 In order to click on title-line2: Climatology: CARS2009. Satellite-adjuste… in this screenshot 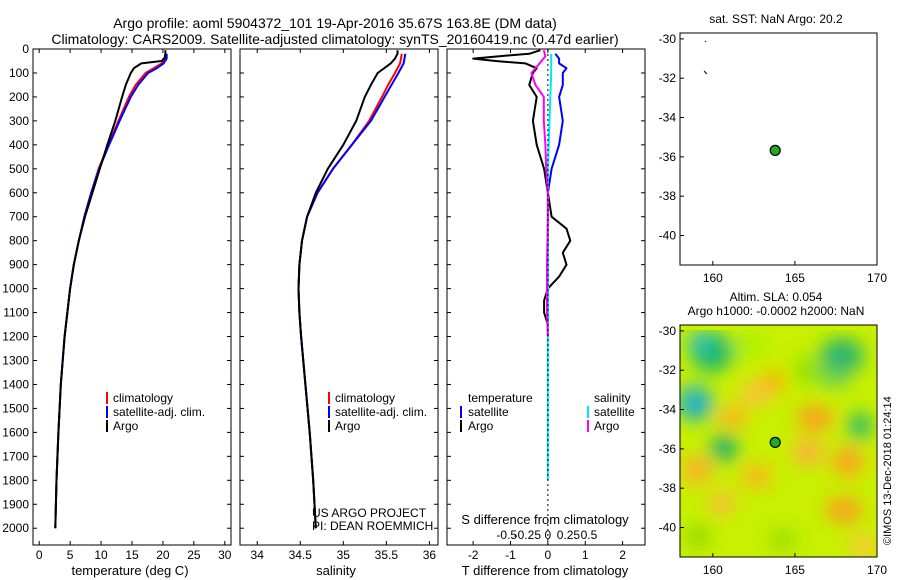, I will do `click(334, 39)`.